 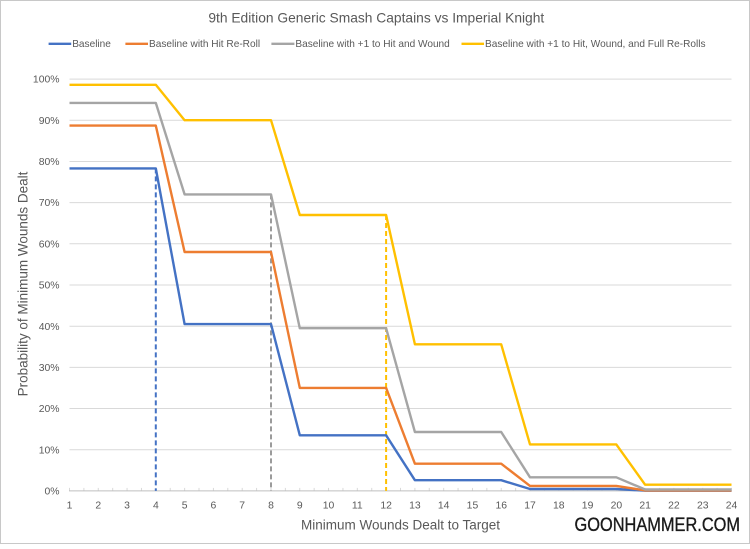 I want to click on svg-text: 5, so click(x=185, y=506).